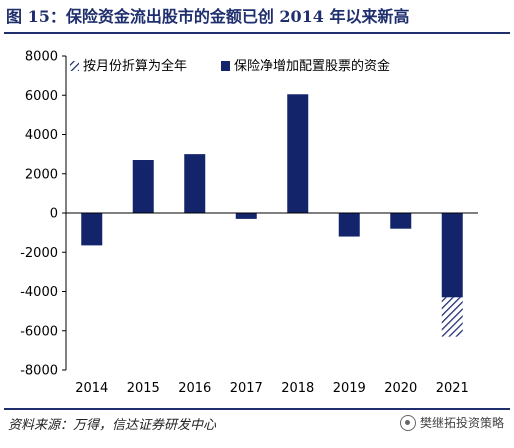  I want to click on wechat-icon, so click(407, 422).